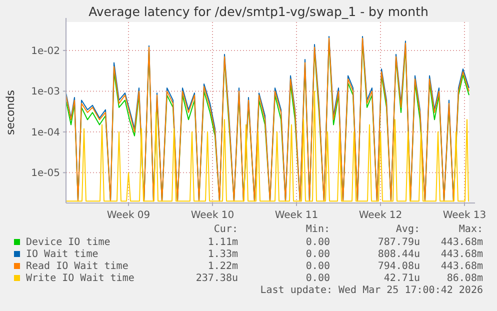 This screenshot has height=311, width=497. I want to click on text: 42.71u, so click(402, 278).